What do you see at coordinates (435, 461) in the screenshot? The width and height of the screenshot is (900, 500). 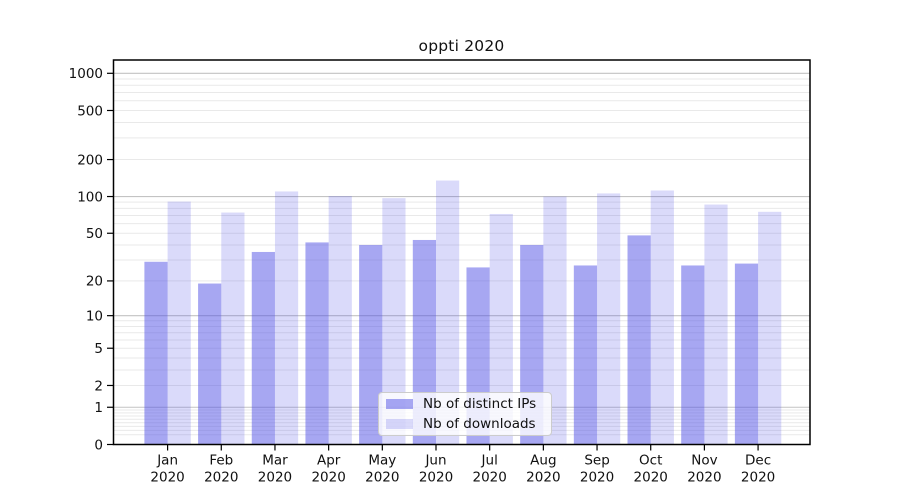 I see `x-tick-label-month-Jun: Jun` at bounding box center [435, 461].